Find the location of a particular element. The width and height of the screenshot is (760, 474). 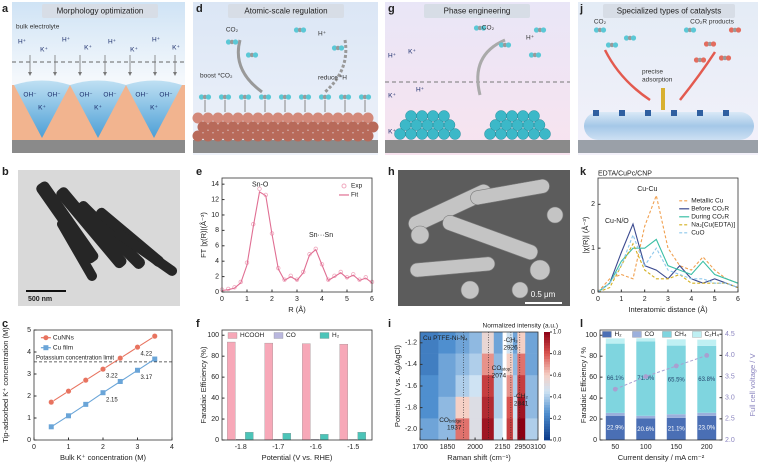

annotation: EDTA/CuPc/CNP is located at coordinates (625, 173).